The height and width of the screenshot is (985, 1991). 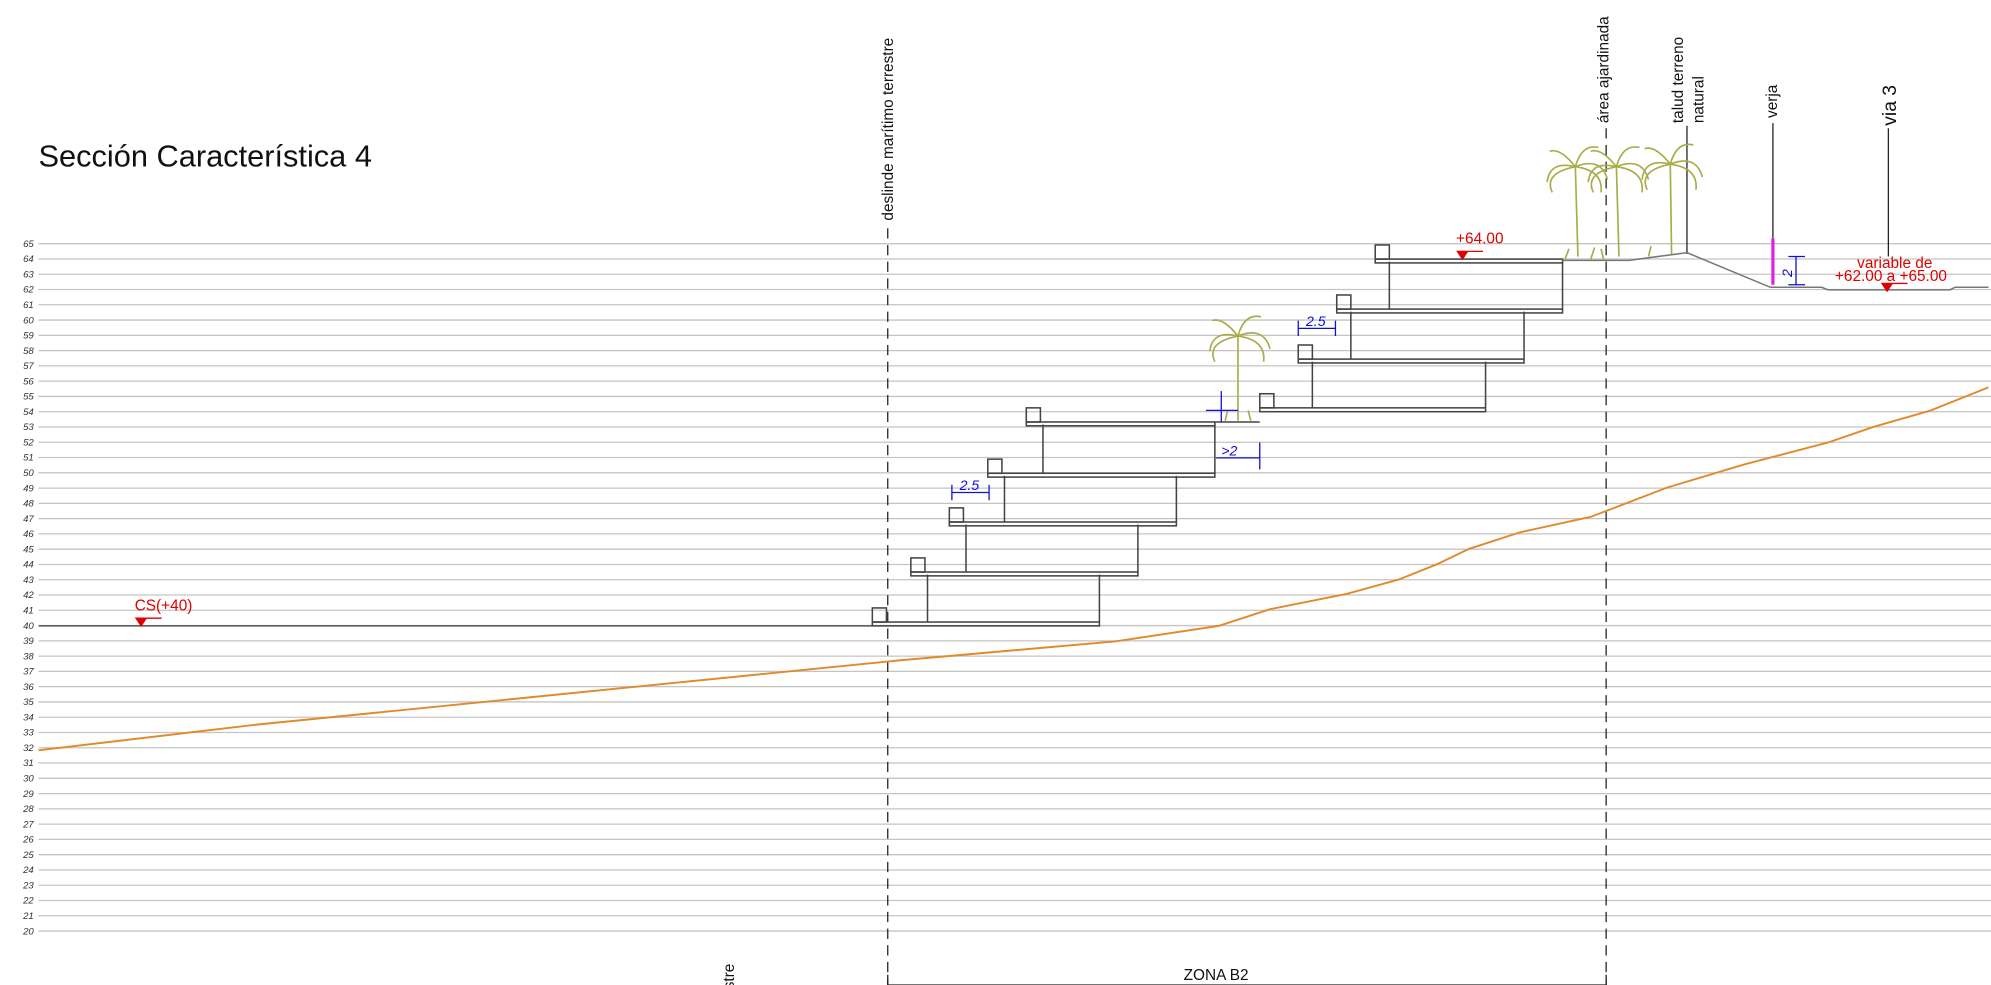 What do you see at coordinates (28, 397) in the screenshot?
I see `level-label: 55` at bounding box center [28, 397].